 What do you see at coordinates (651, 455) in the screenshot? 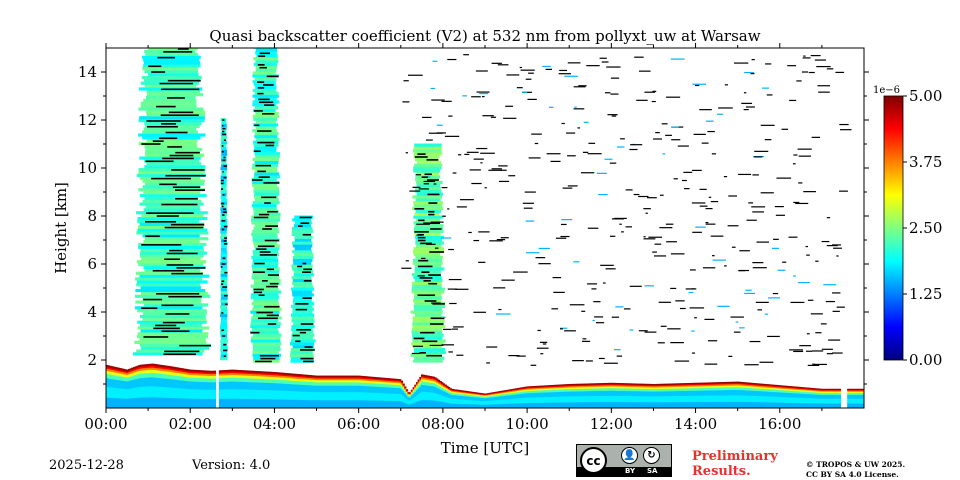
I see `share-alike-icon: ↻` at bounding box center [651, 455].